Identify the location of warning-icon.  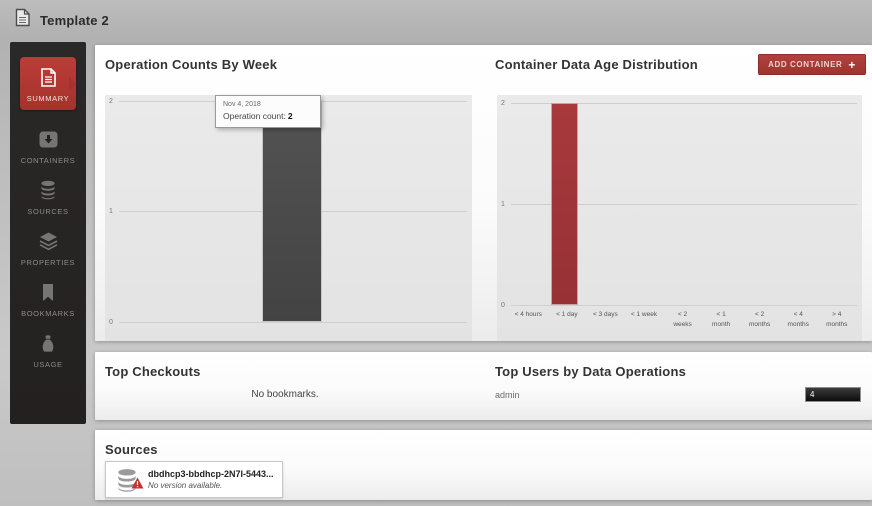
(137, 485).